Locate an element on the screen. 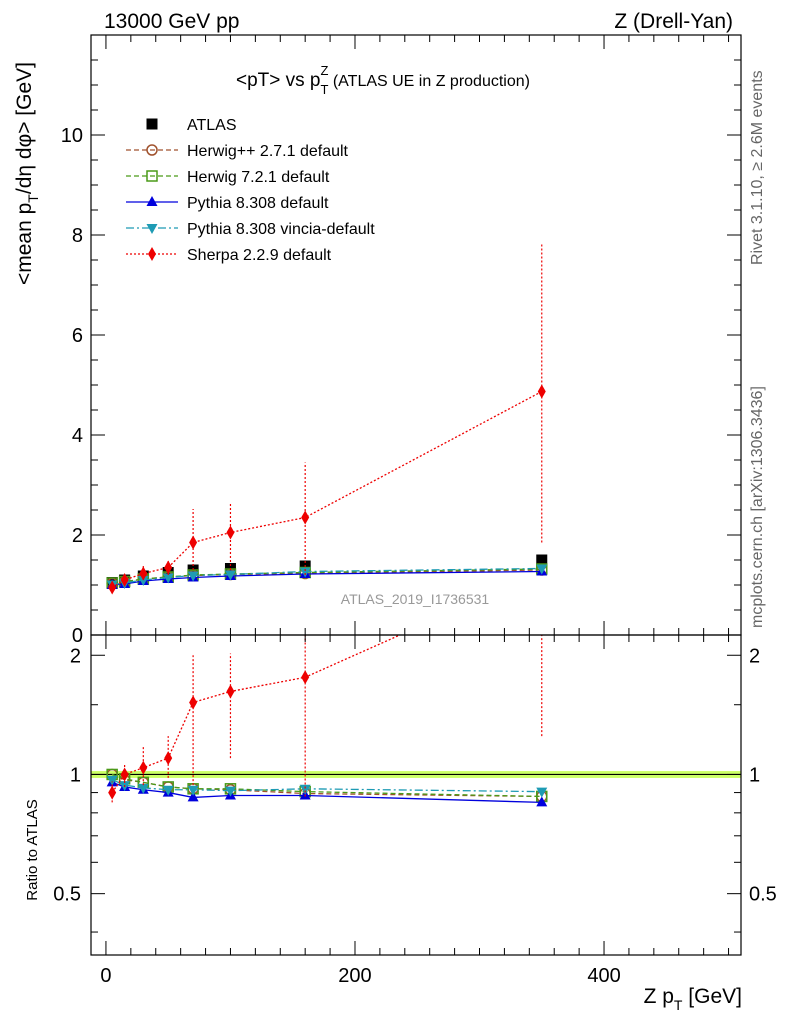 This screenshot has width=786, height=1024. header-left: 13000 GeV pp is located at coordinates (171, 21).